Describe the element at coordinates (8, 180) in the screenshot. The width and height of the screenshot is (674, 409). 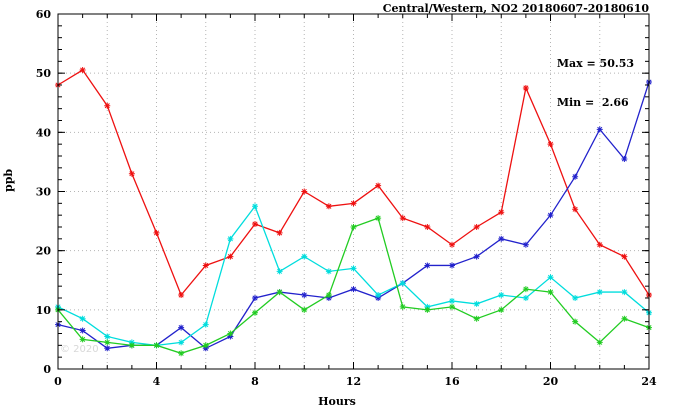
I see `y-axis-label: ppb` at that location.